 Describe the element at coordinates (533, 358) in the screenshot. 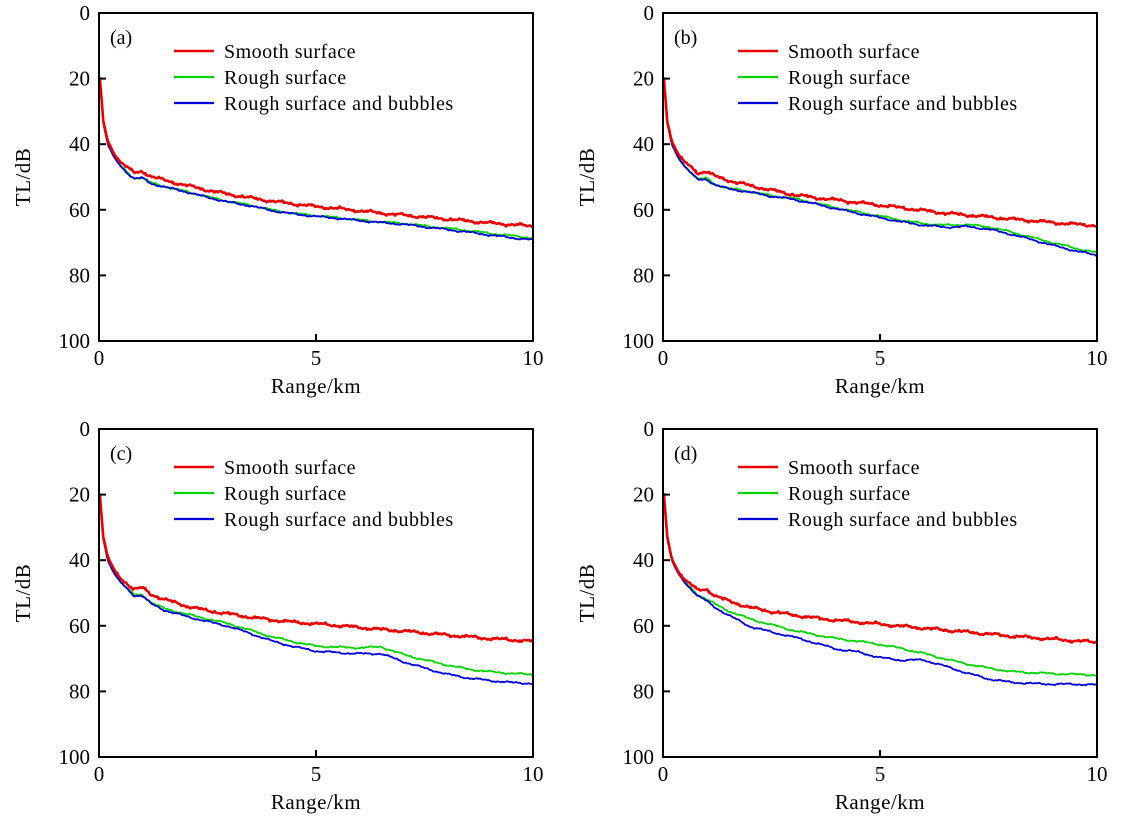

I see `x-tick-label: 10` at that location.